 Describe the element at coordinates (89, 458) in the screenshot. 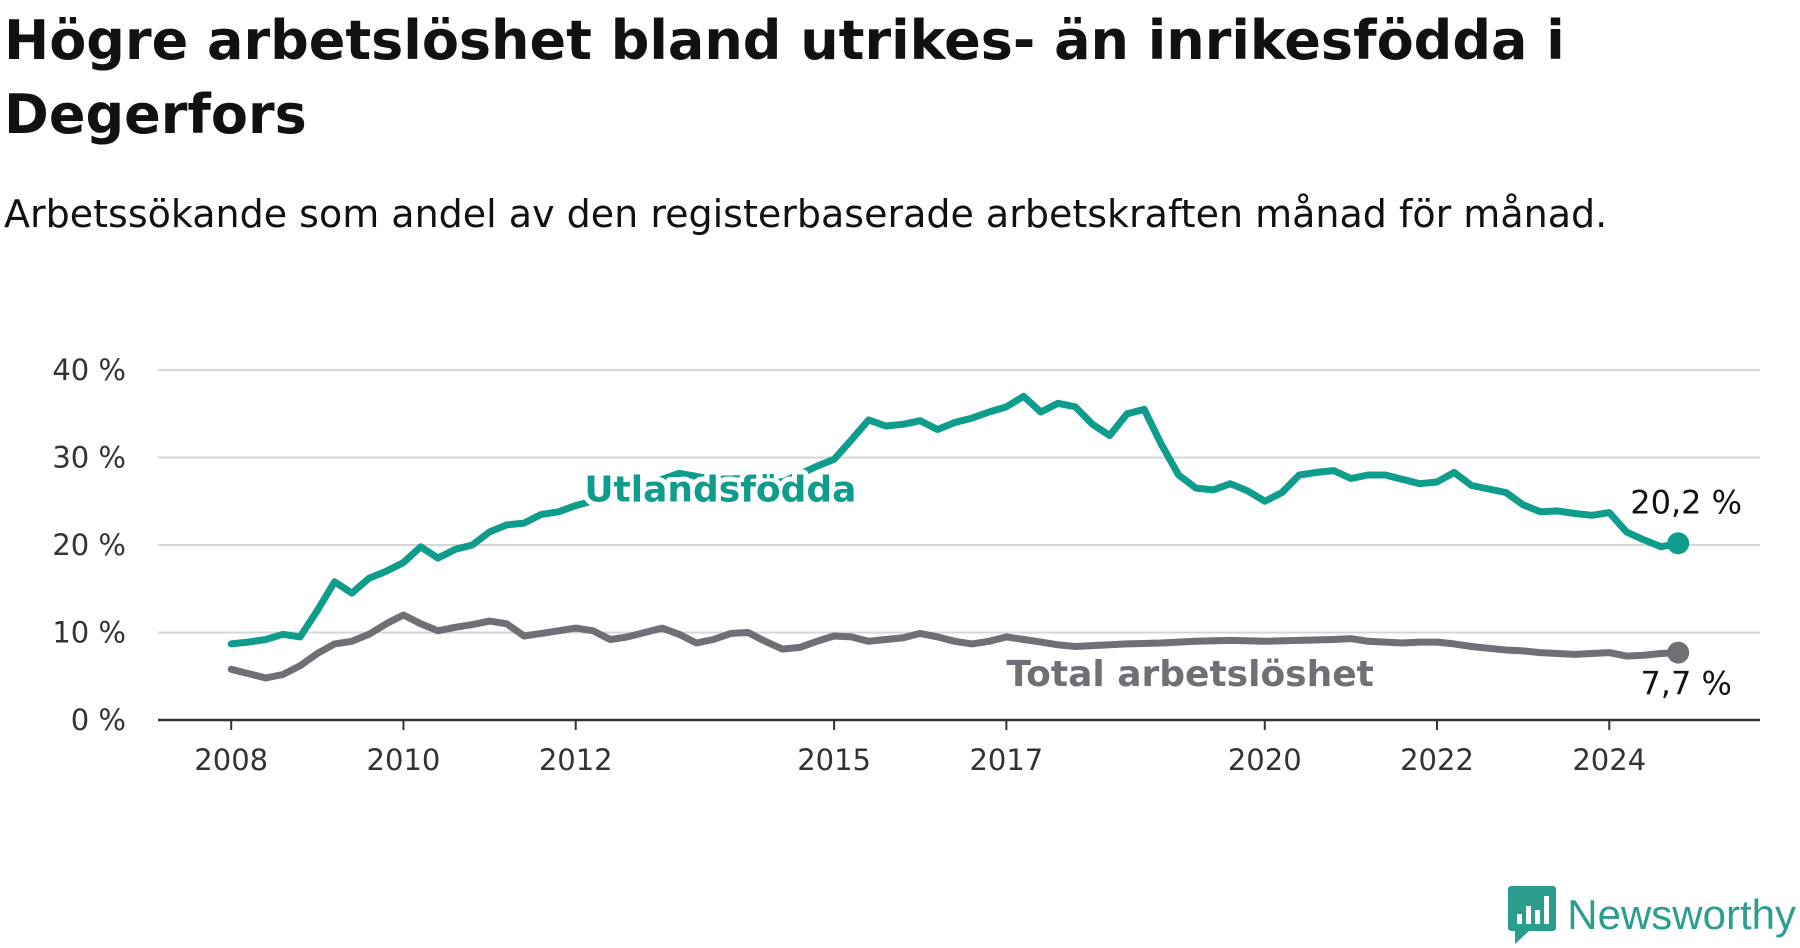

I see `y-tick-label: 30 %` at that location.